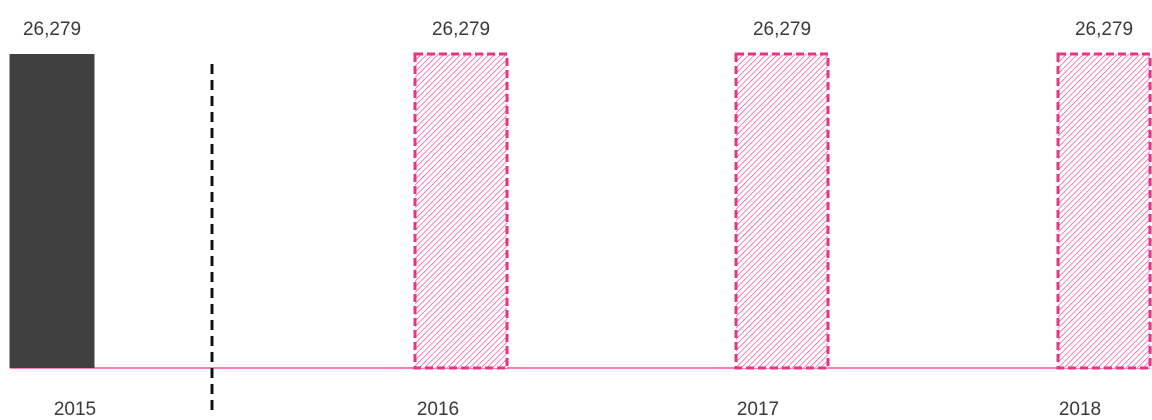 Image resolution: width=1152 pixels, height=420 pixels. What do you see at coordinates (75, 409) in the screenshot?
I see `x-tick-label: 2015` at bounding box center [75, 409].